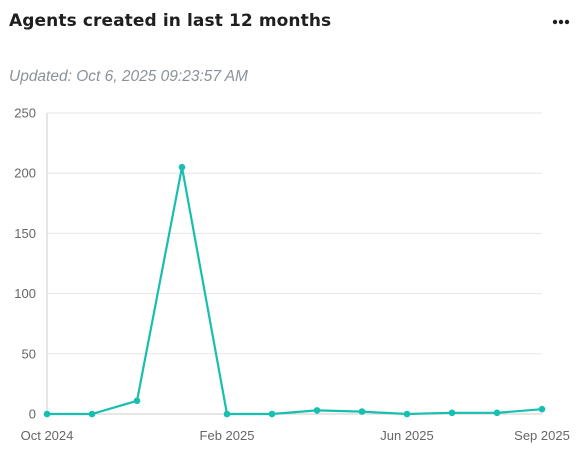  What do you see at coordinates (25, 113) in the screenshot?
I see `y-tick-label: 250` at bounding box center [25, 113].